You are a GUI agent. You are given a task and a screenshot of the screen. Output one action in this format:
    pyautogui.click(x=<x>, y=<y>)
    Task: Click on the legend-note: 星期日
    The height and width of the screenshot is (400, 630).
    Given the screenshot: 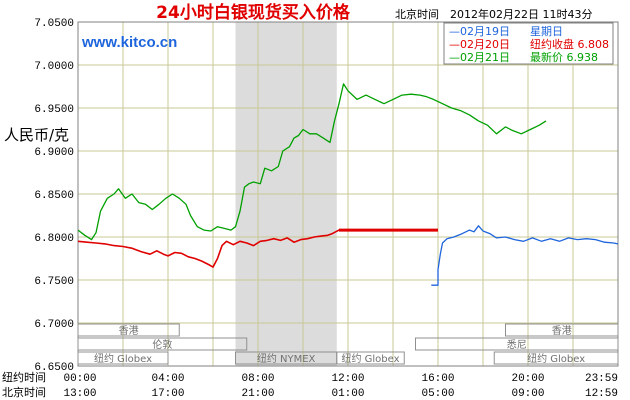 What is the action you would take?
    pyautogui.click(x=546, y=31)
    